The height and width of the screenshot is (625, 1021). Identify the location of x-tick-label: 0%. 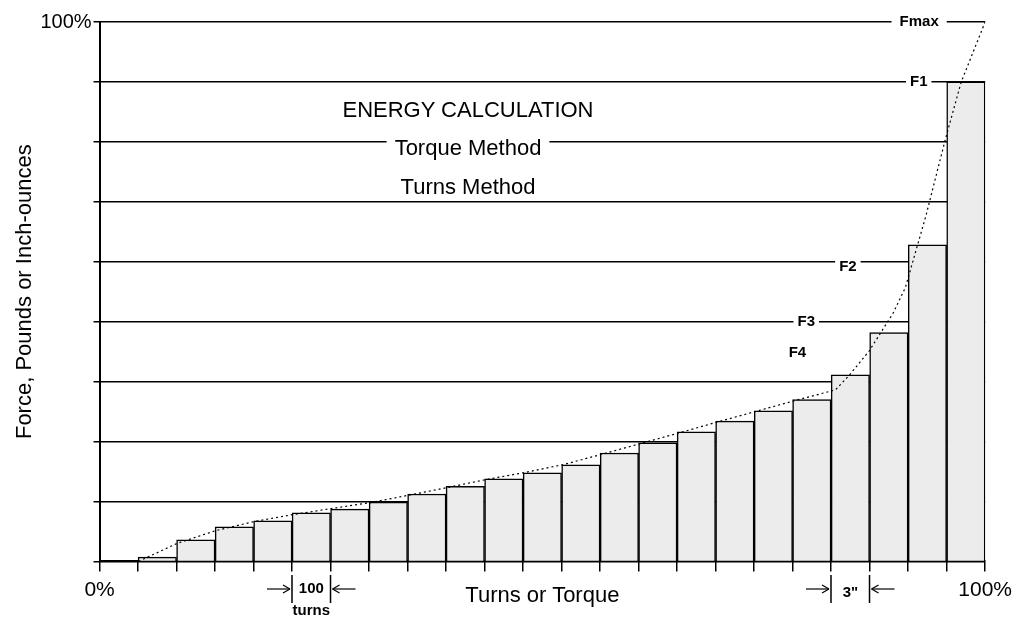
(99, 588).